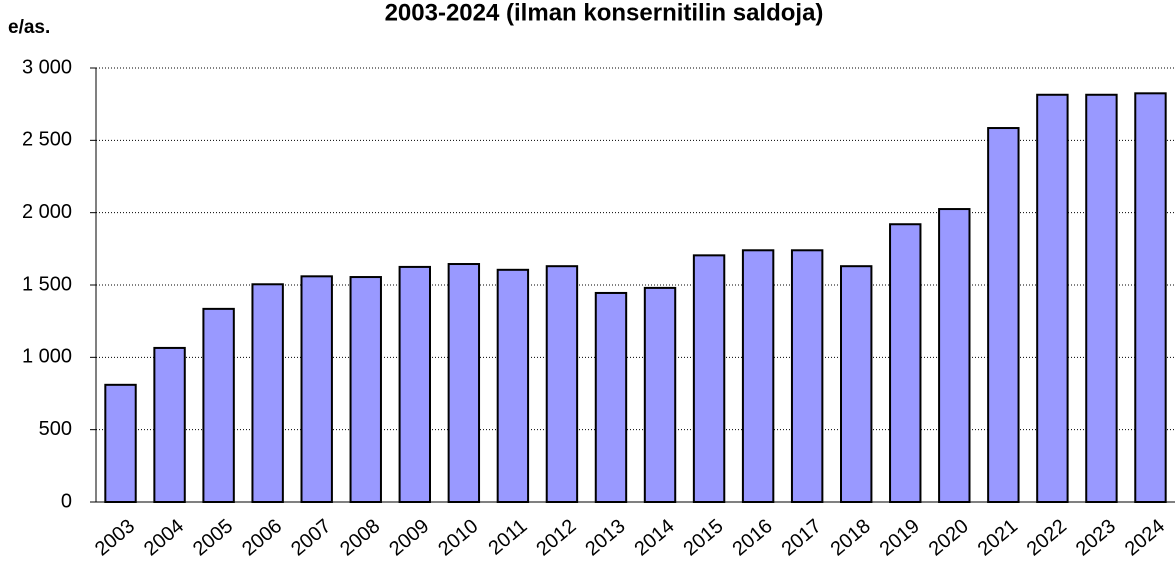 This screenshot has width=1176, height=582. Describe the element at coordinates (29, 27) in the screenshot. I see `y-axis-label: e/as.` at that location.